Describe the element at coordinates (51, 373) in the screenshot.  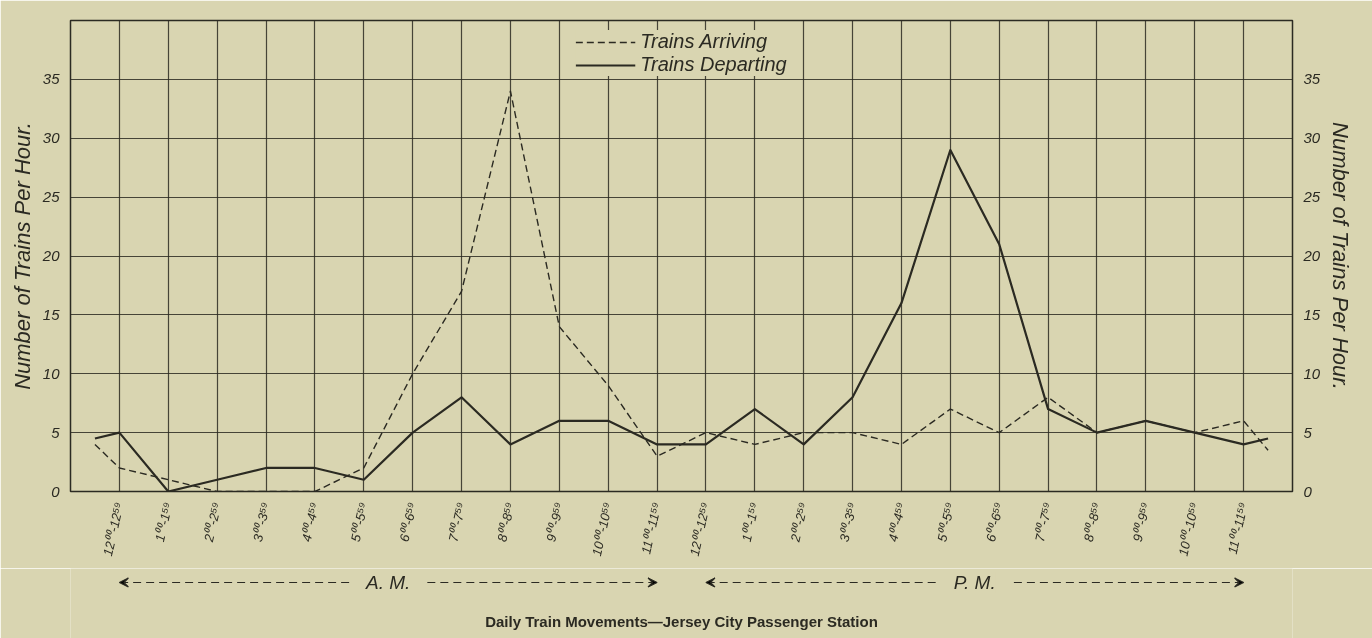
I see `y-tick-label: 10` at that location.